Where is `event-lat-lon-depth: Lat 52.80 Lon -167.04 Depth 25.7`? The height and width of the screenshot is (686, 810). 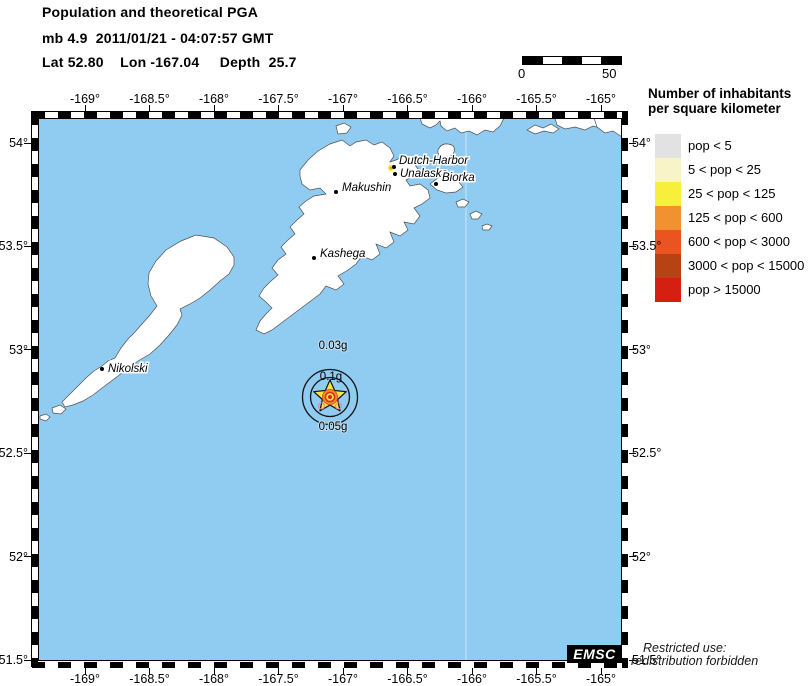 event-lat-lon-depth: Lat 52.80 Lon -167.04 Depth 25.7 is located at coordinates (169, 62).